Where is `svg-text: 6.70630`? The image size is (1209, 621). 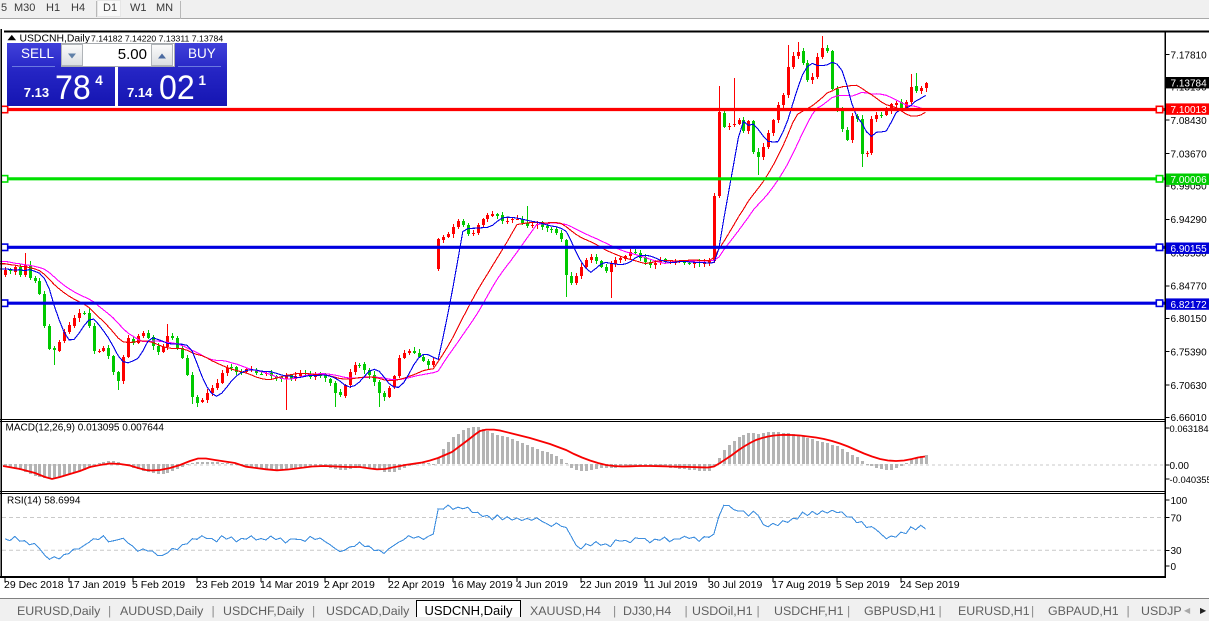
svg-text: 6.70630 is located at coordinates (1189, 386).